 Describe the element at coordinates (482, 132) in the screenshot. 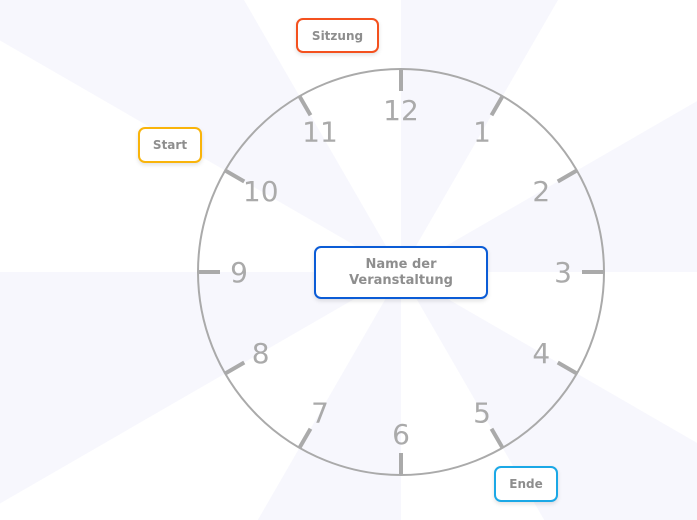

I see `clock-number: 1` at that location.